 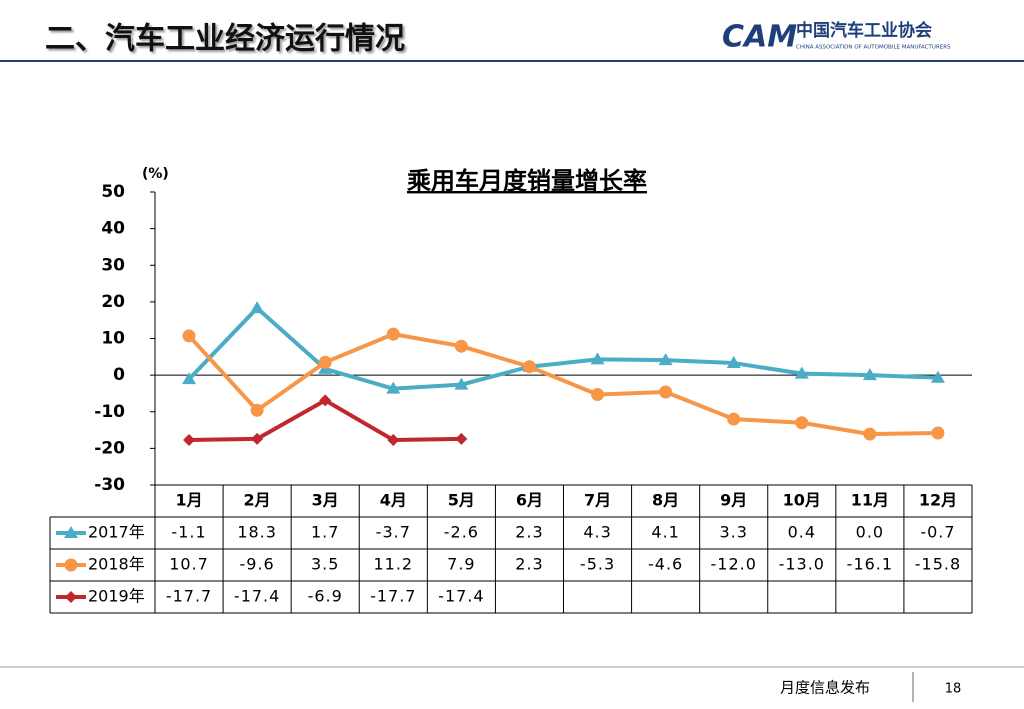 I want to click on x-tick-label: 9月, so click(x=733, y=500).